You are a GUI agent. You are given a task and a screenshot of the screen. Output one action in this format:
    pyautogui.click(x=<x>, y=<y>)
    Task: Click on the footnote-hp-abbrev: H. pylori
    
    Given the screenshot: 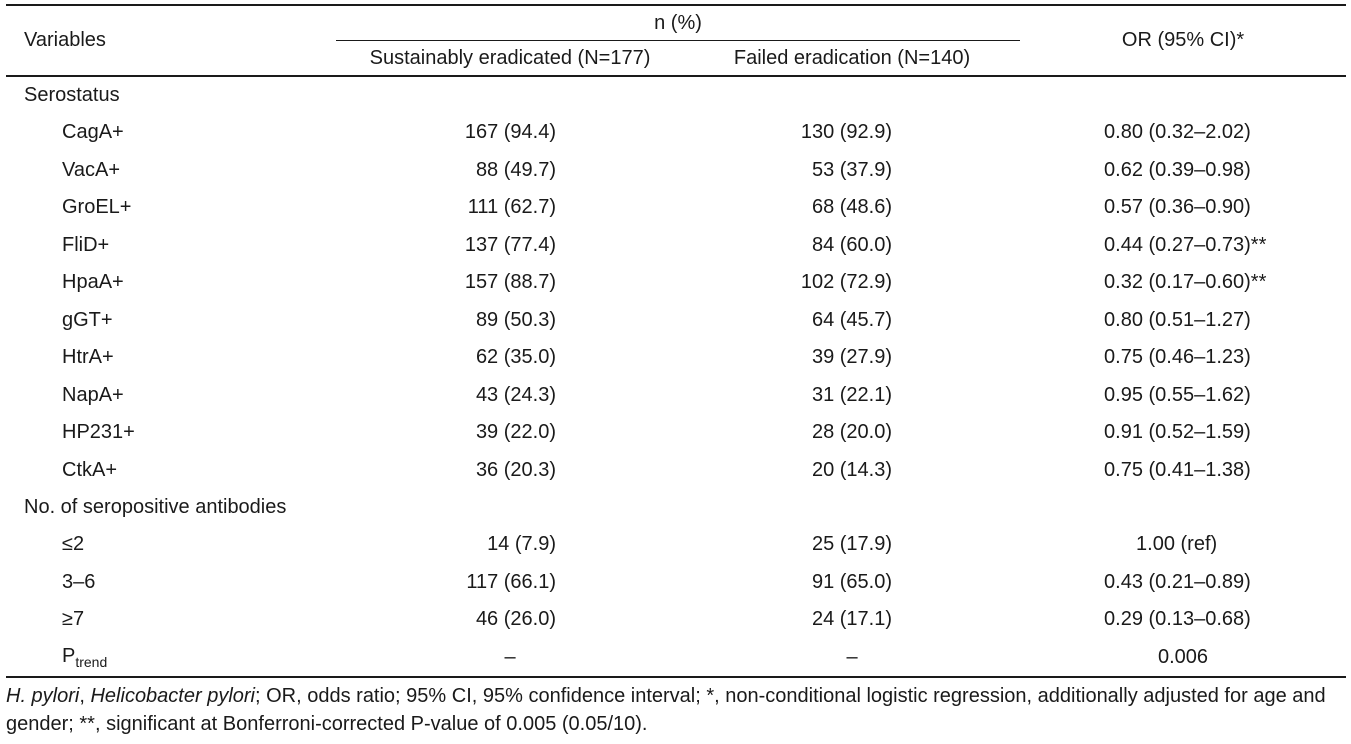 What is the action you would take?
    pyautogui.click(x=43, y=696)
    